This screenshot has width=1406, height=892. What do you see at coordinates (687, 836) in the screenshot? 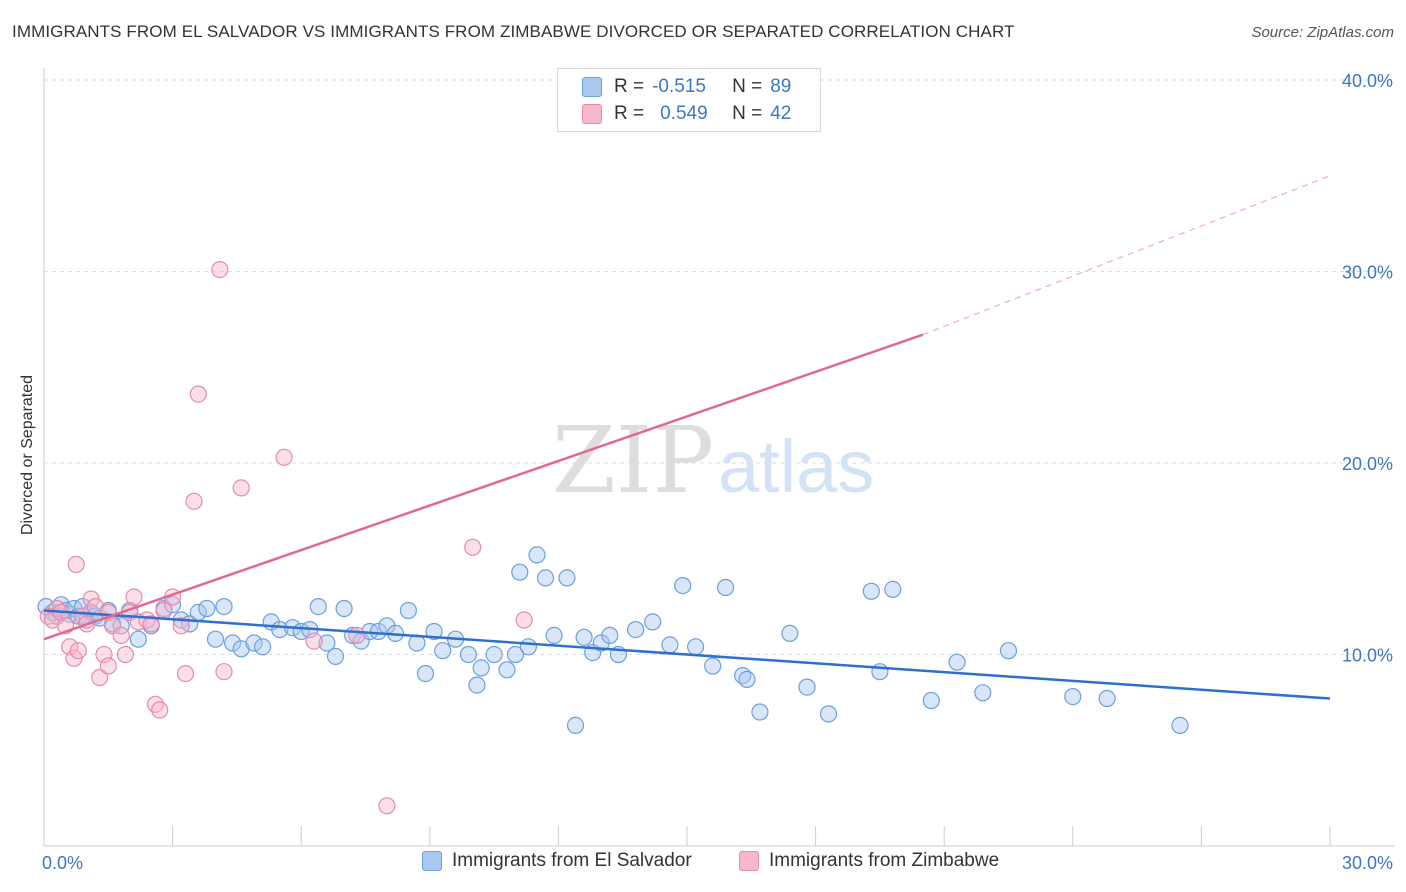
I see `x-ticks` at bounding box center [687, 836].